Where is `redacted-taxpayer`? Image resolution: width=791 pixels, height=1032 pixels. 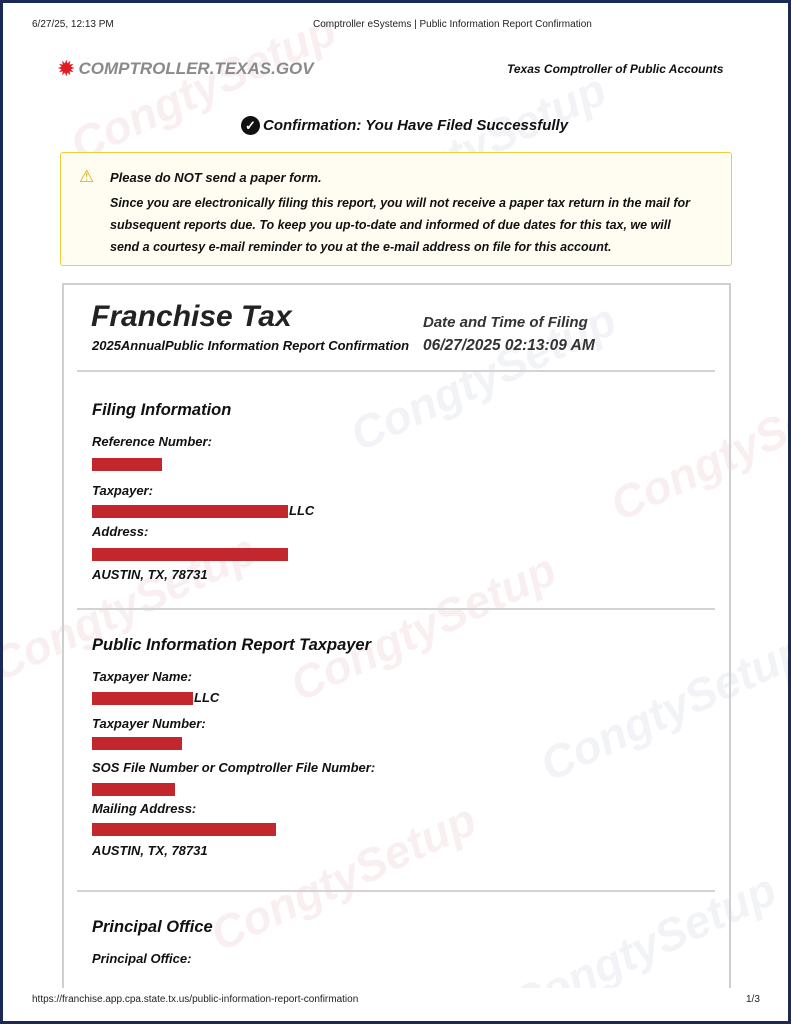 redacted-taxpayer is located at coordinates (190, 511).